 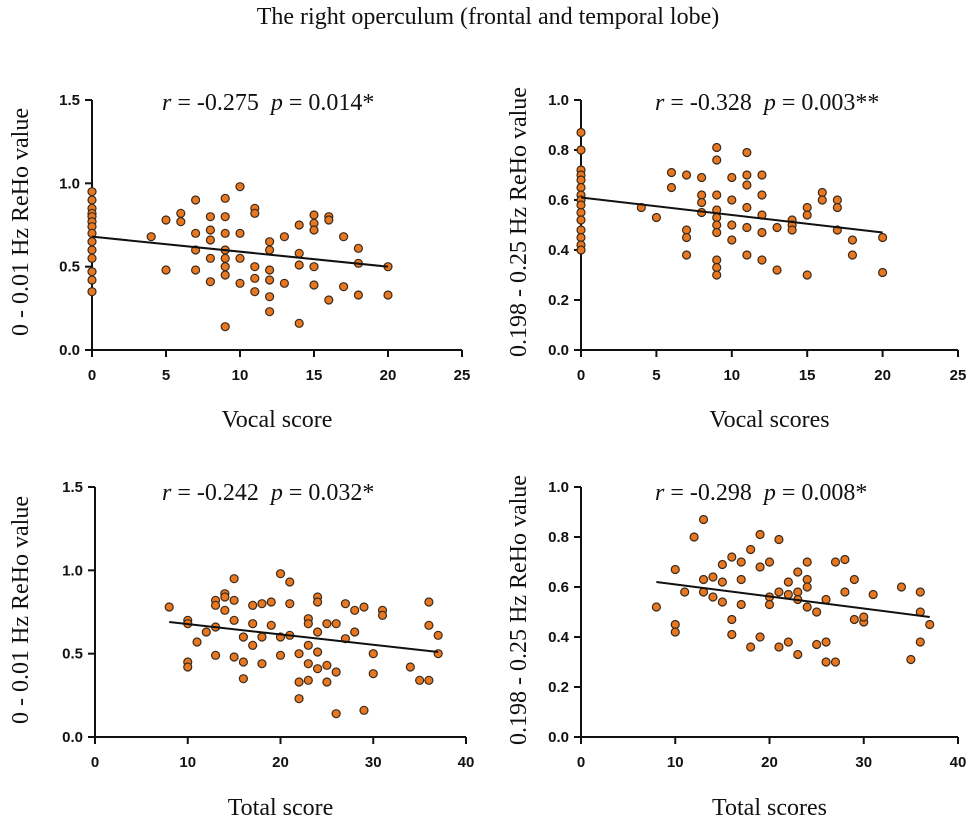 What do you see at coordinates (268, 103) in the screenshot?
I see `correlation-annotation: r = -0.275 p = 0.014*` at bounding box center [268, 103].